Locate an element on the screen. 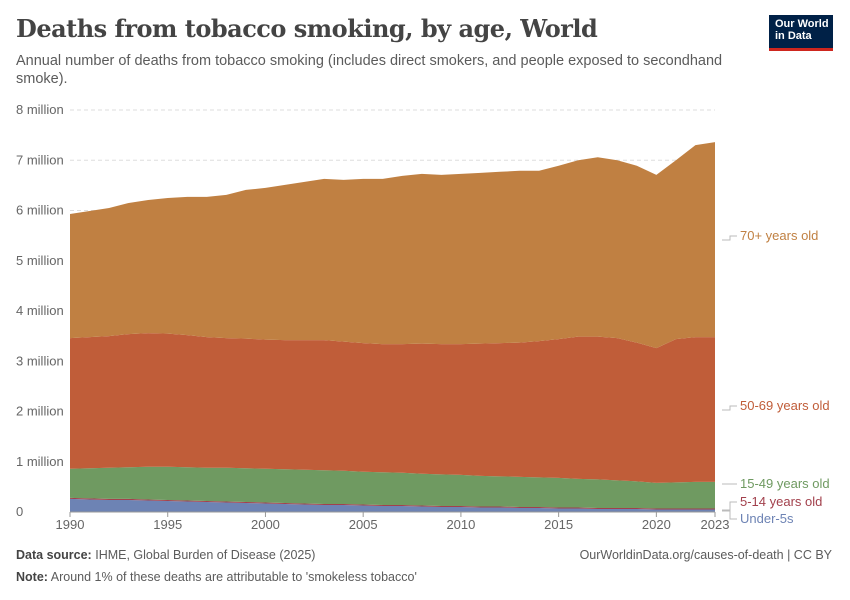 Image resolution: width=850 pixels, height=600 pixels. y-tick-label: 0 is located at coordinates (19, 511).